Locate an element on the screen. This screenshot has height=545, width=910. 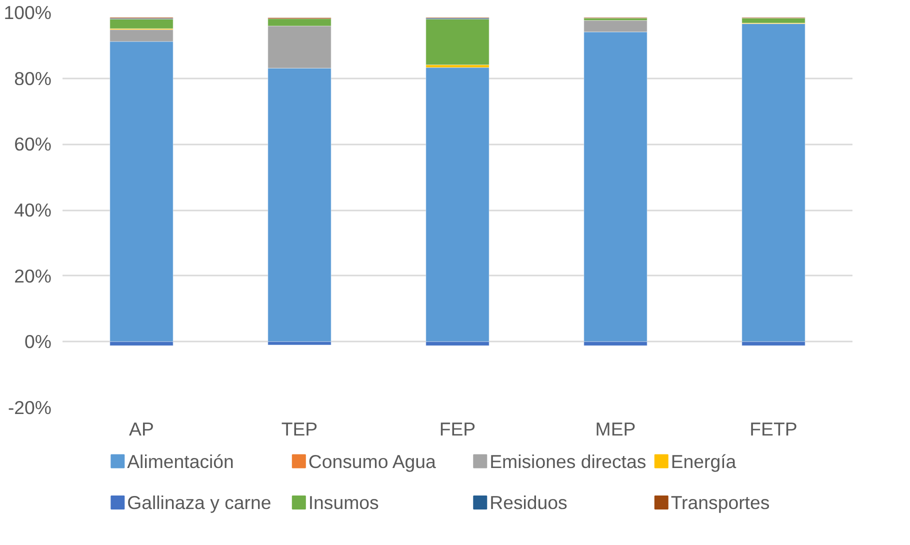
legend-label: Residuos is located at coordinates (529, 502).